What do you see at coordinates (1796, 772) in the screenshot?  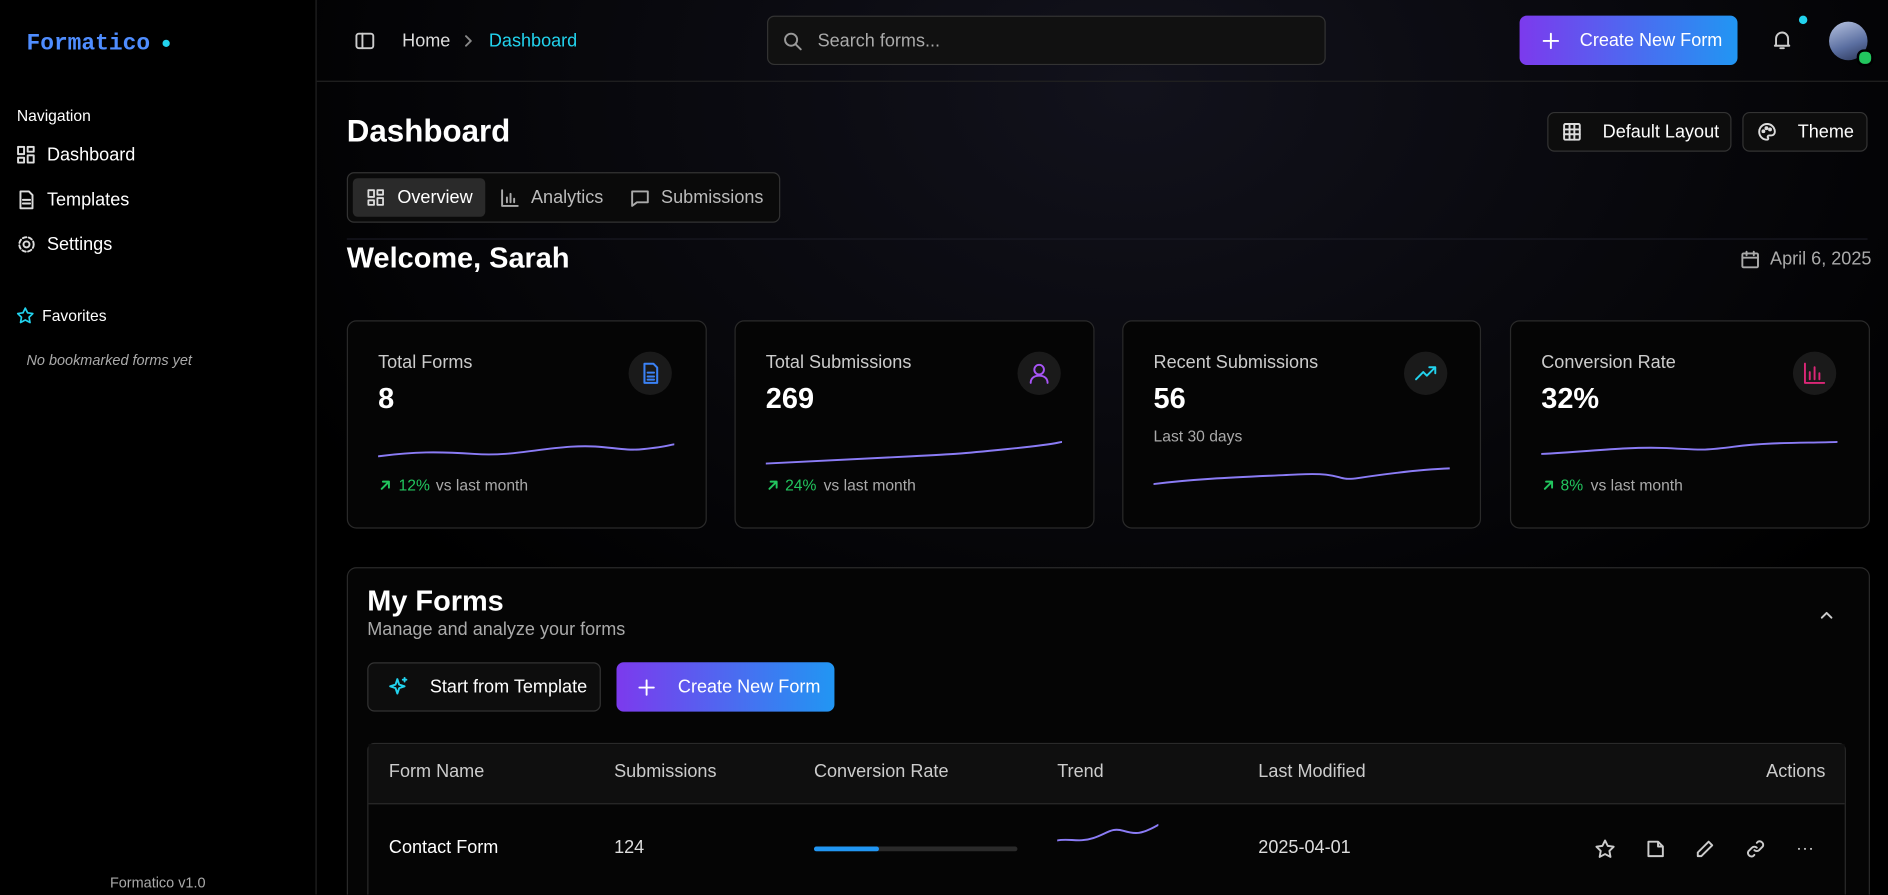 I see `column-header: Actions` at bounding box center [1796, 772].